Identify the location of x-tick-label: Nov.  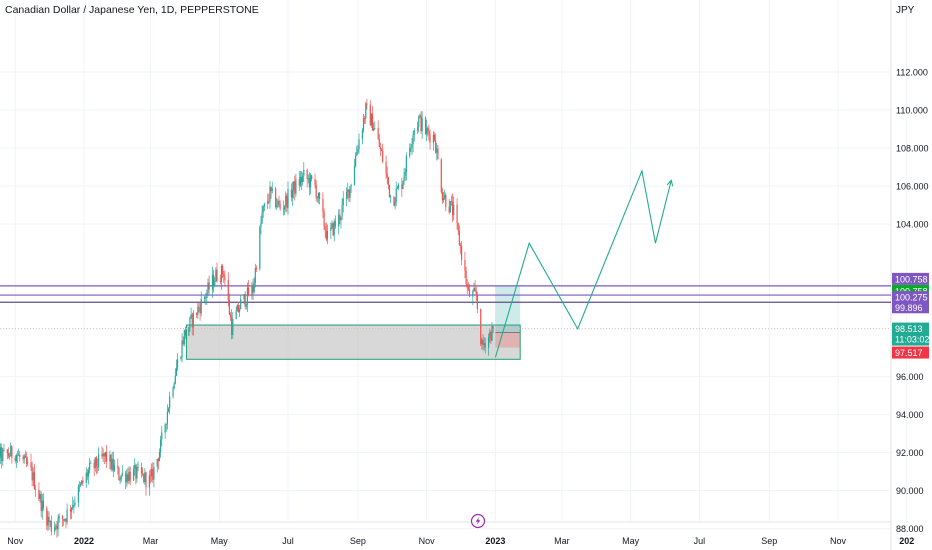
(15, 541).